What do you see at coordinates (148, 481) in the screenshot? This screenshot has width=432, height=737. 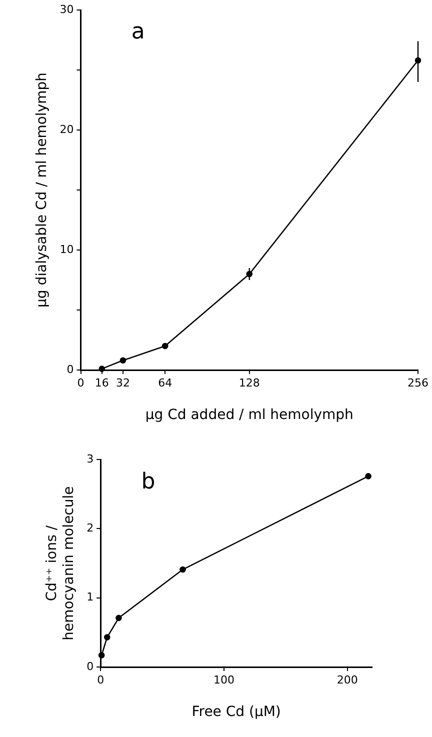 I see `text: b` at bounding box center [148, 481].